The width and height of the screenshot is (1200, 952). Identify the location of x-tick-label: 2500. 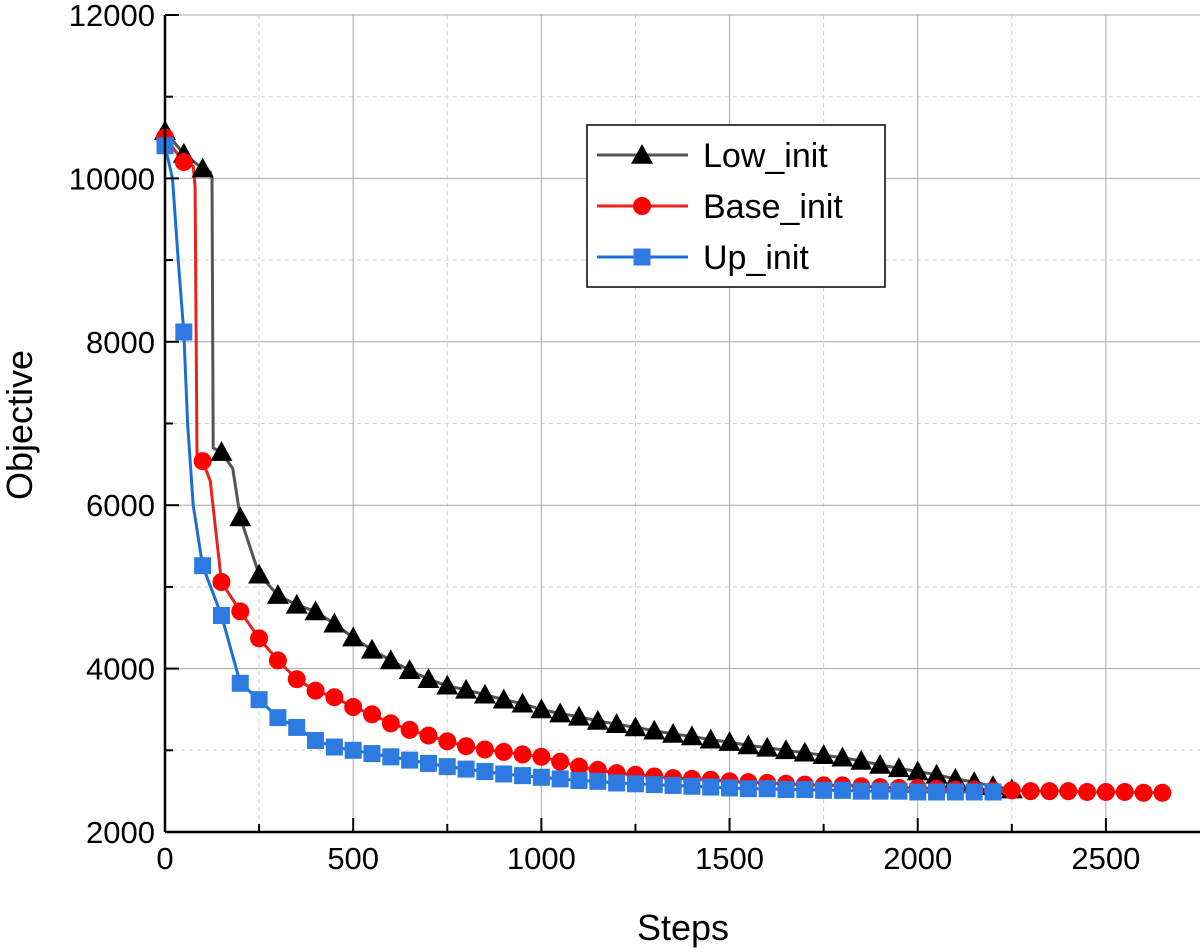
(1105, 858).